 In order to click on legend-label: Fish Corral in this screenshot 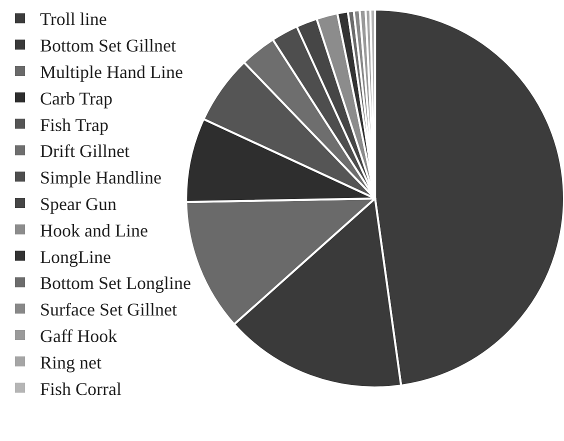, I will do `click(81, 388)`.